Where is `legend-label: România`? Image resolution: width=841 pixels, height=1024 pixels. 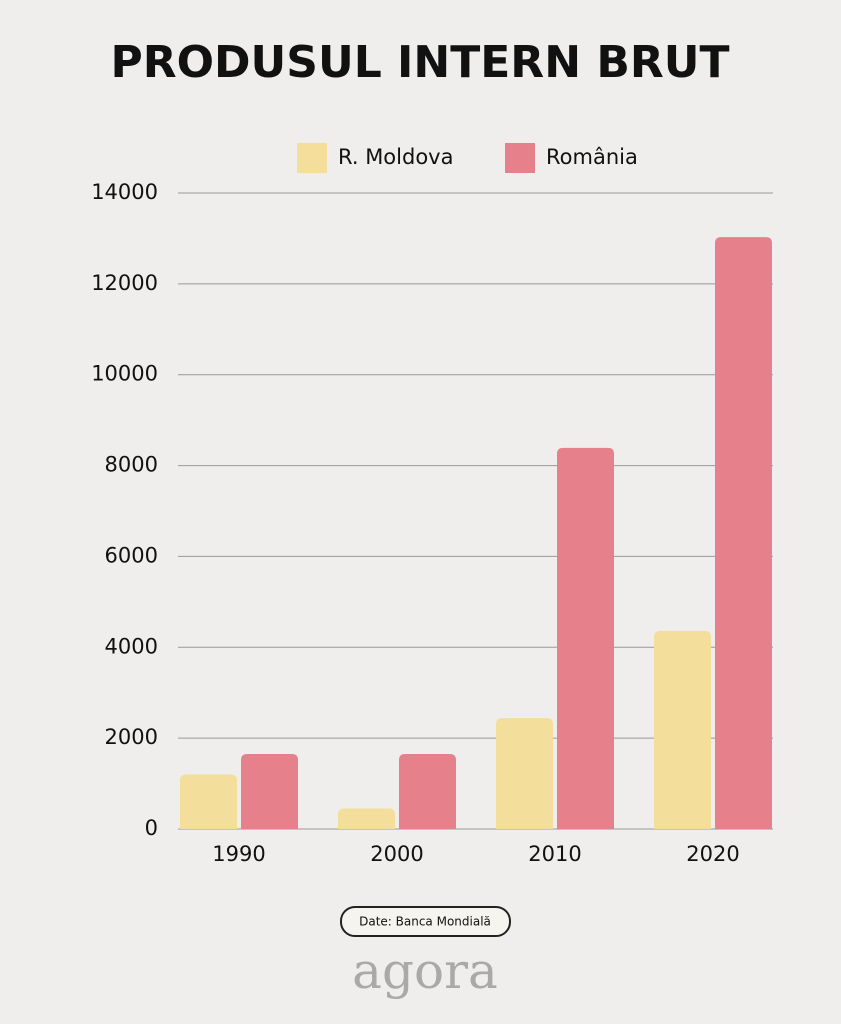
legend-label: România is located at coordinates (592, 157).